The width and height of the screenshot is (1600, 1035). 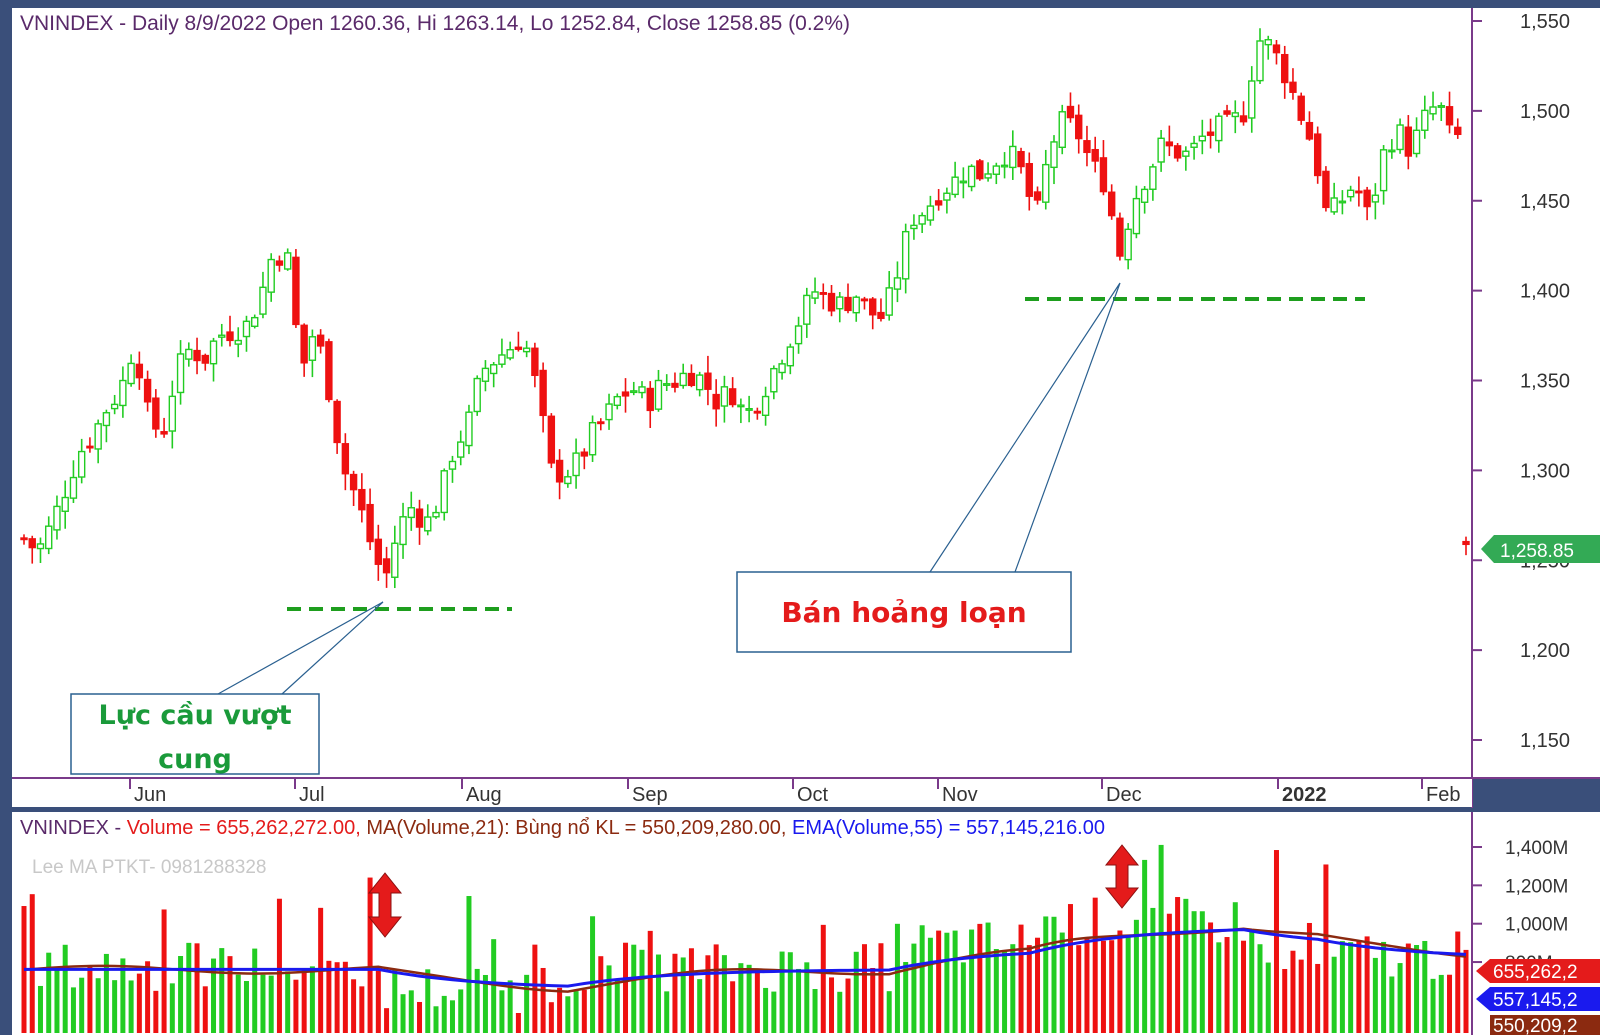 What do you see at coordinates (948, 828) in the screenshot?
I see `legend-ema: EMA(Volume,55) = 557,145,216.00` at bounding box center [948, 828].